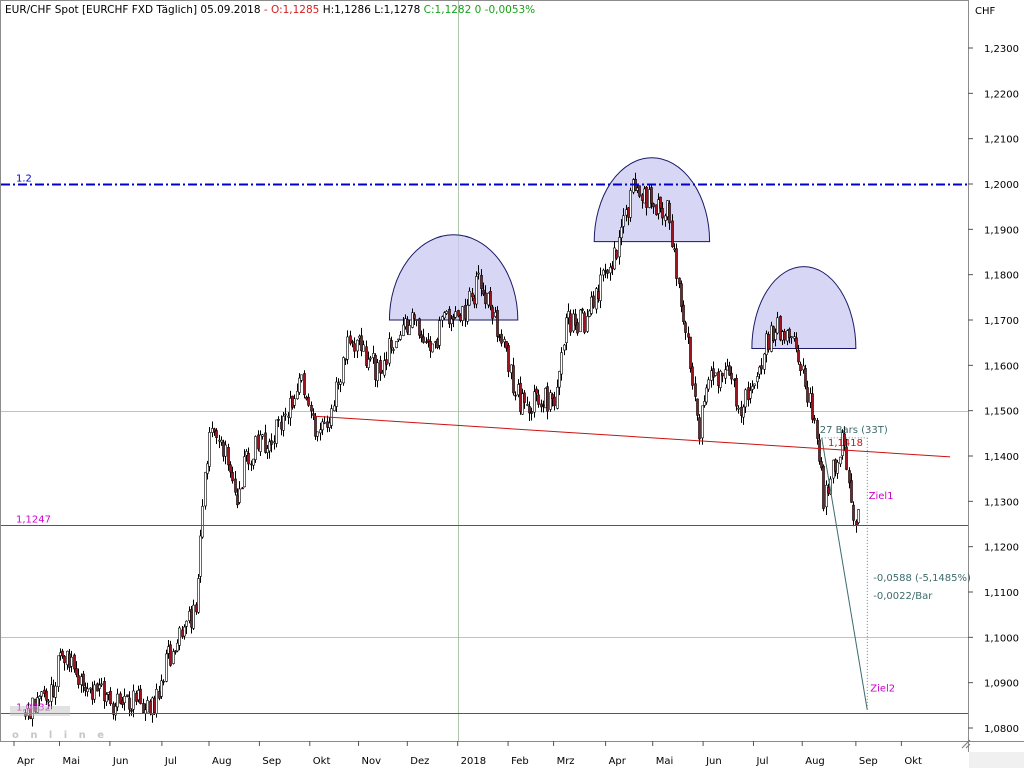 The height and width of the screenshot is (768, 1024). I want to click on y-tick-label-13: 1,2100, so click(1001, 140).